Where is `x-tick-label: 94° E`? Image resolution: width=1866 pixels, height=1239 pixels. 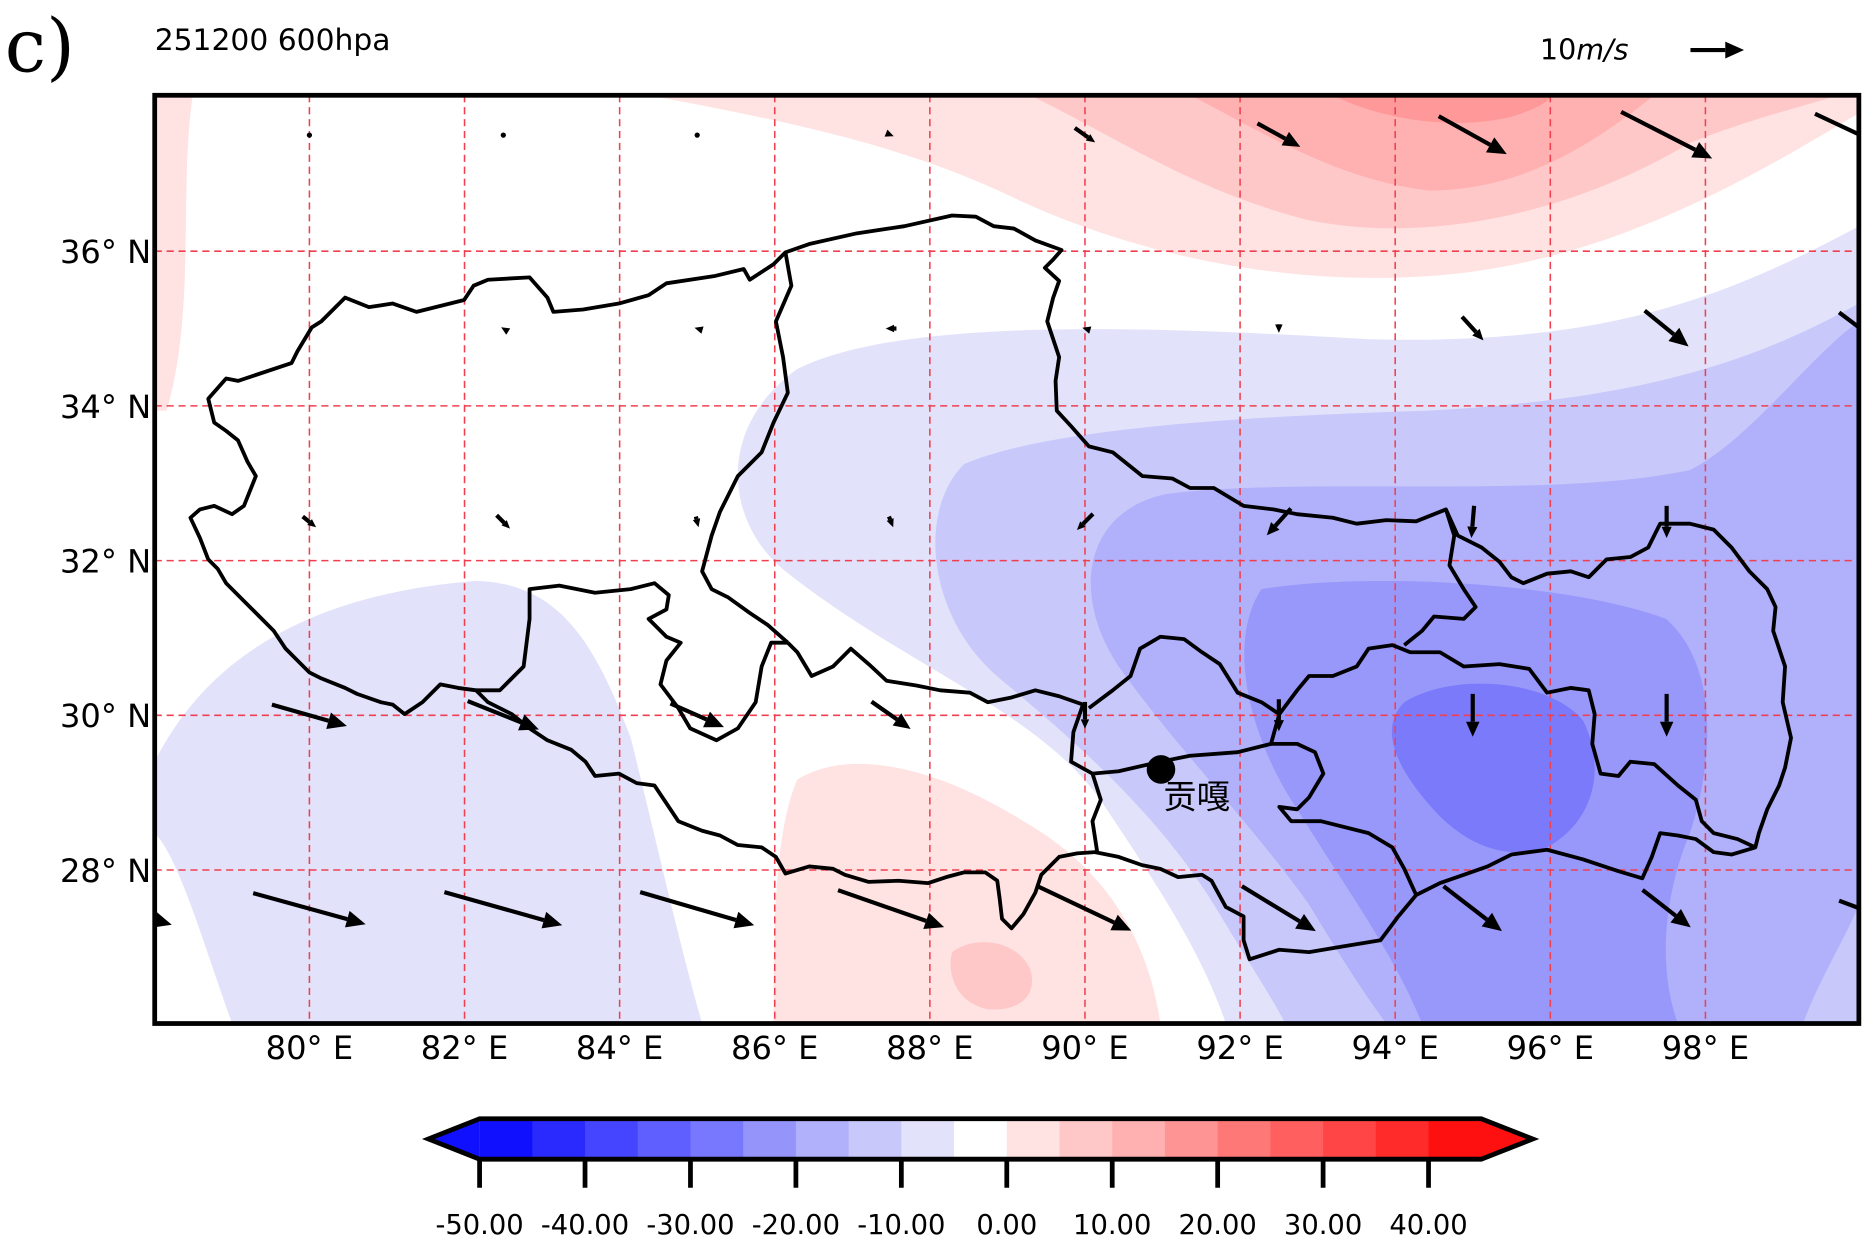 x-tick-label: 94° E is located at coordinates (1394, 1048).